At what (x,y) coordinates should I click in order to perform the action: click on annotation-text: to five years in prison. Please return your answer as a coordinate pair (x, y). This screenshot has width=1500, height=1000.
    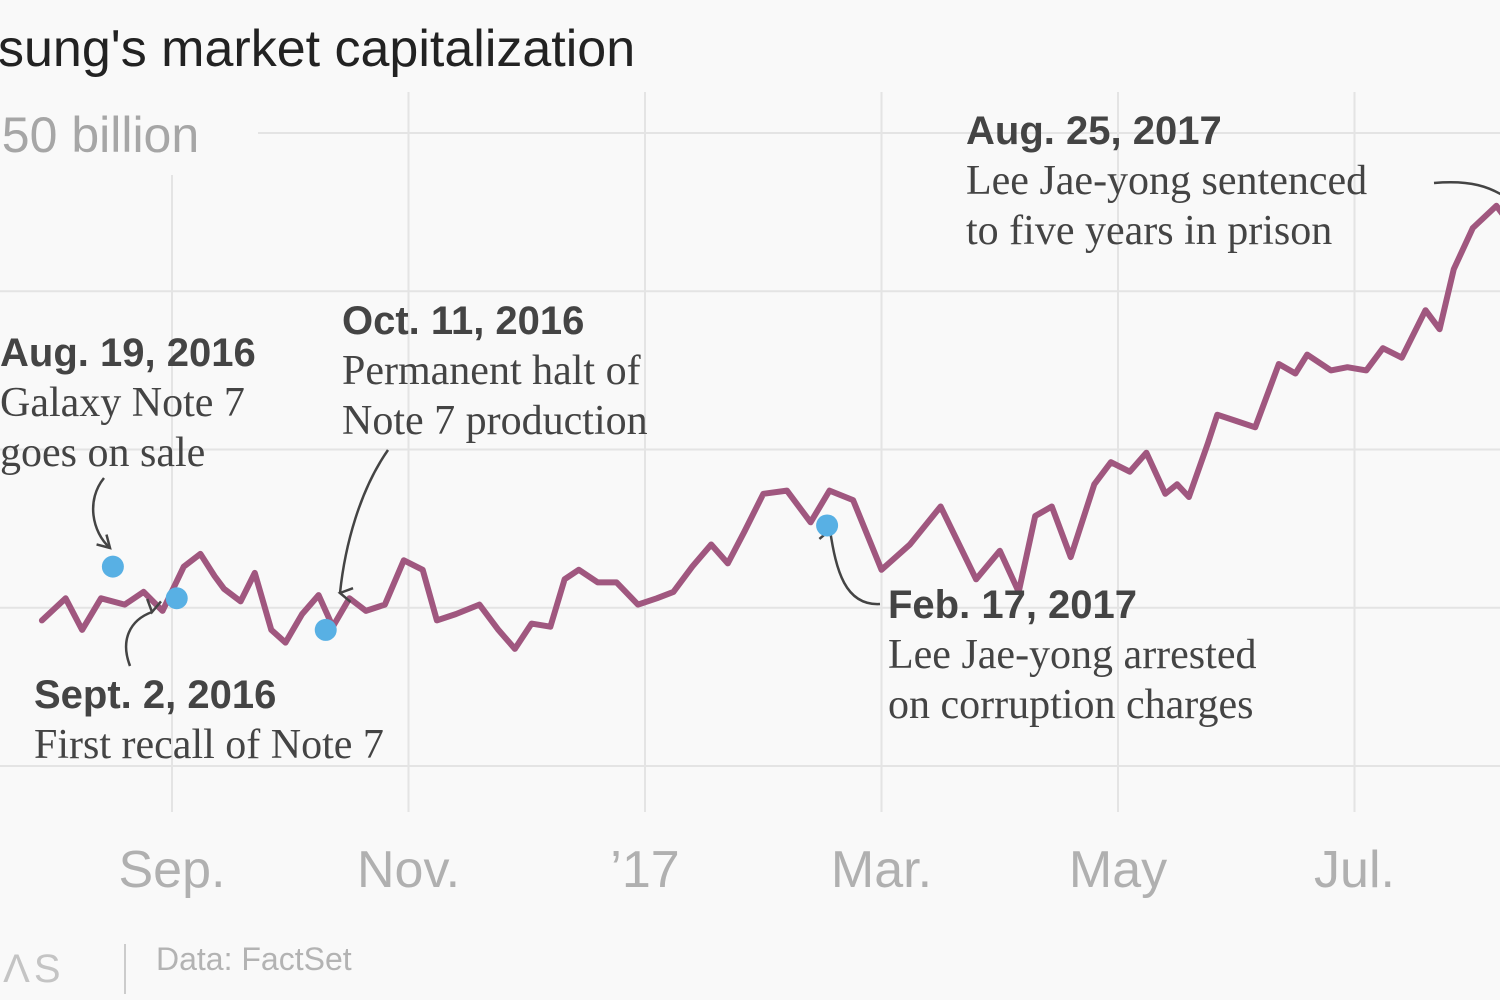
    Looking at the image, I should click on (1149, 231).